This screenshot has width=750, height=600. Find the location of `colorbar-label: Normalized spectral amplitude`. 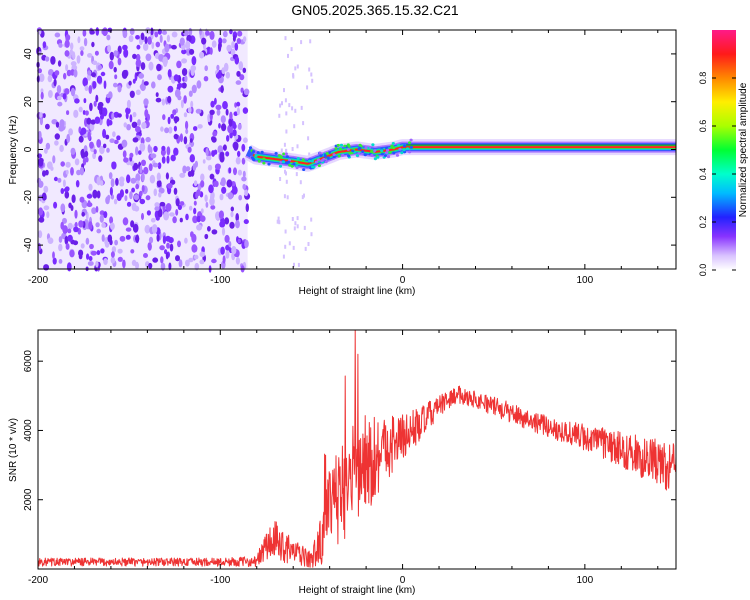

colorbar-label: Normalized spectral amplitude is located at coordinates (743, 149).